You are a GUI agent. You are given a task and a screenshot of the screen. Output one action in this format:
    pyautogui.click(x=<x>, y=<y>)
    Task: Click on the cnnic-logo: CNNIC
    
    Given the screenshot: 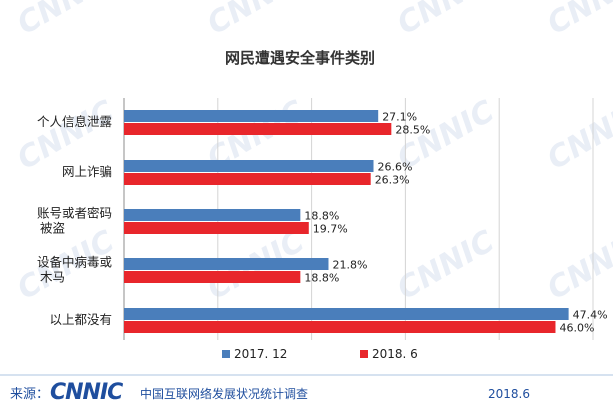 What is the action you would take?
    pyautogui.click(x=86, y=391)
    